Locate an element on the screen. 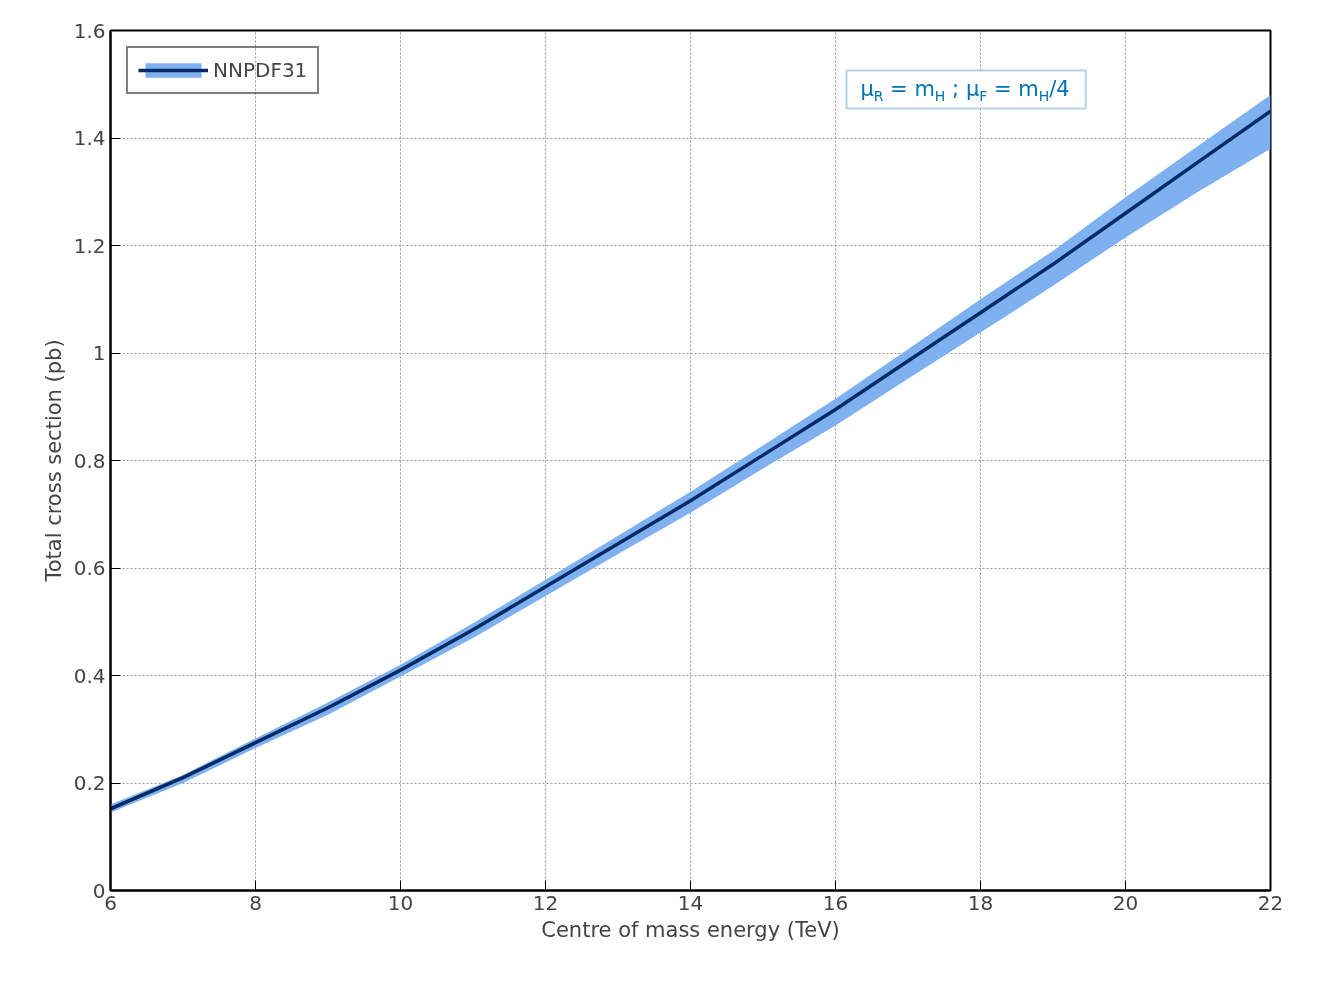  y-tick-label: 1.4 is located at coordinates (89, 138).